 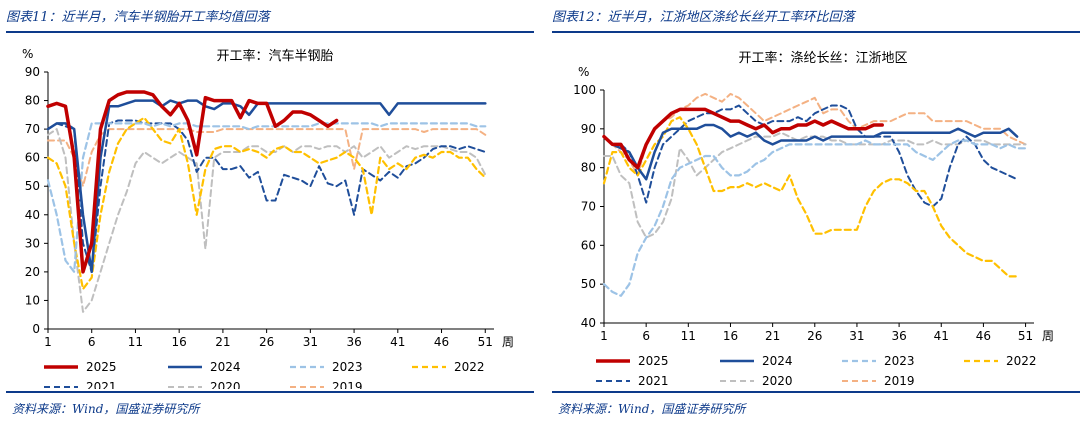 I want to click on series-line-2020, so click(x=815, y=185).